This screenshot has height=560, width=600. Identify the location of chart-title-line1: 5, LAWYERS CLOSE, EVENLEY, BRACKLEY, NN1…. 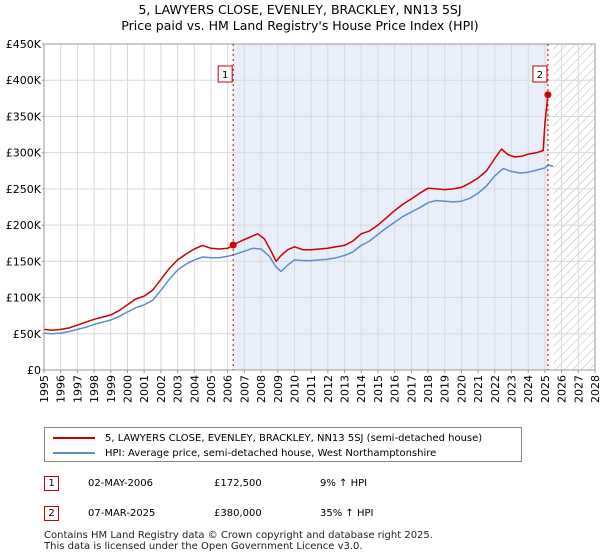
(300, 9).